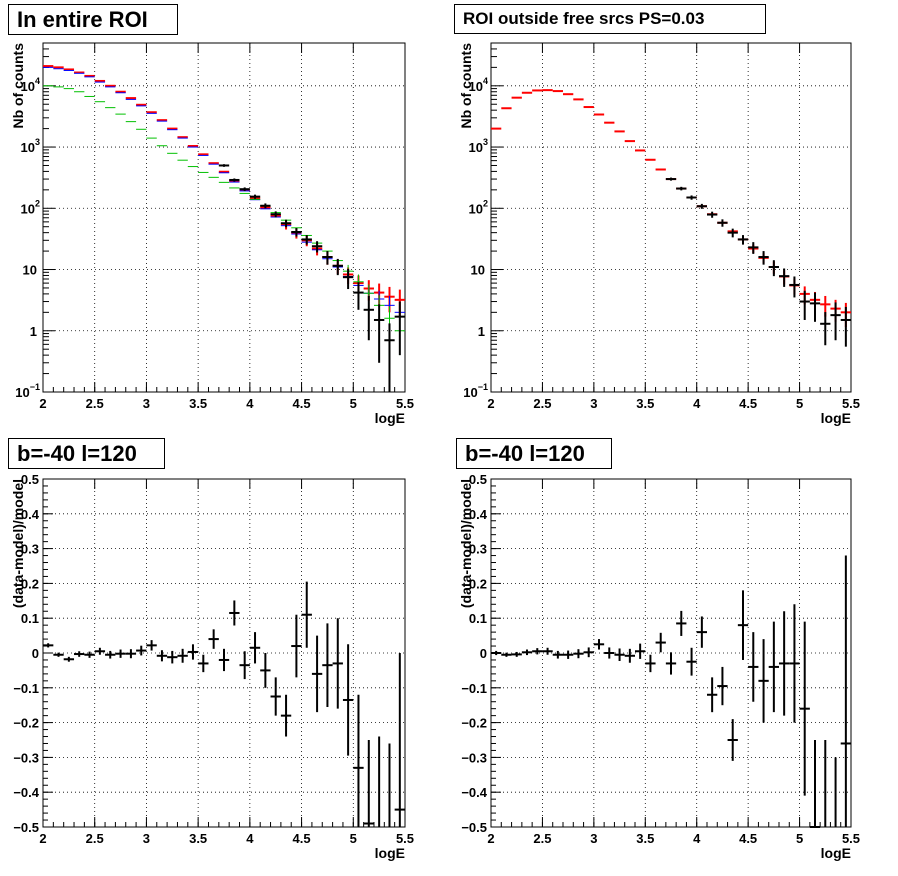 The image size is (898, 876). What do you see at coordinates (478, 583) in the screenshot?
I see `y-tick-label: 0.2` at bounding box center [478, 583].